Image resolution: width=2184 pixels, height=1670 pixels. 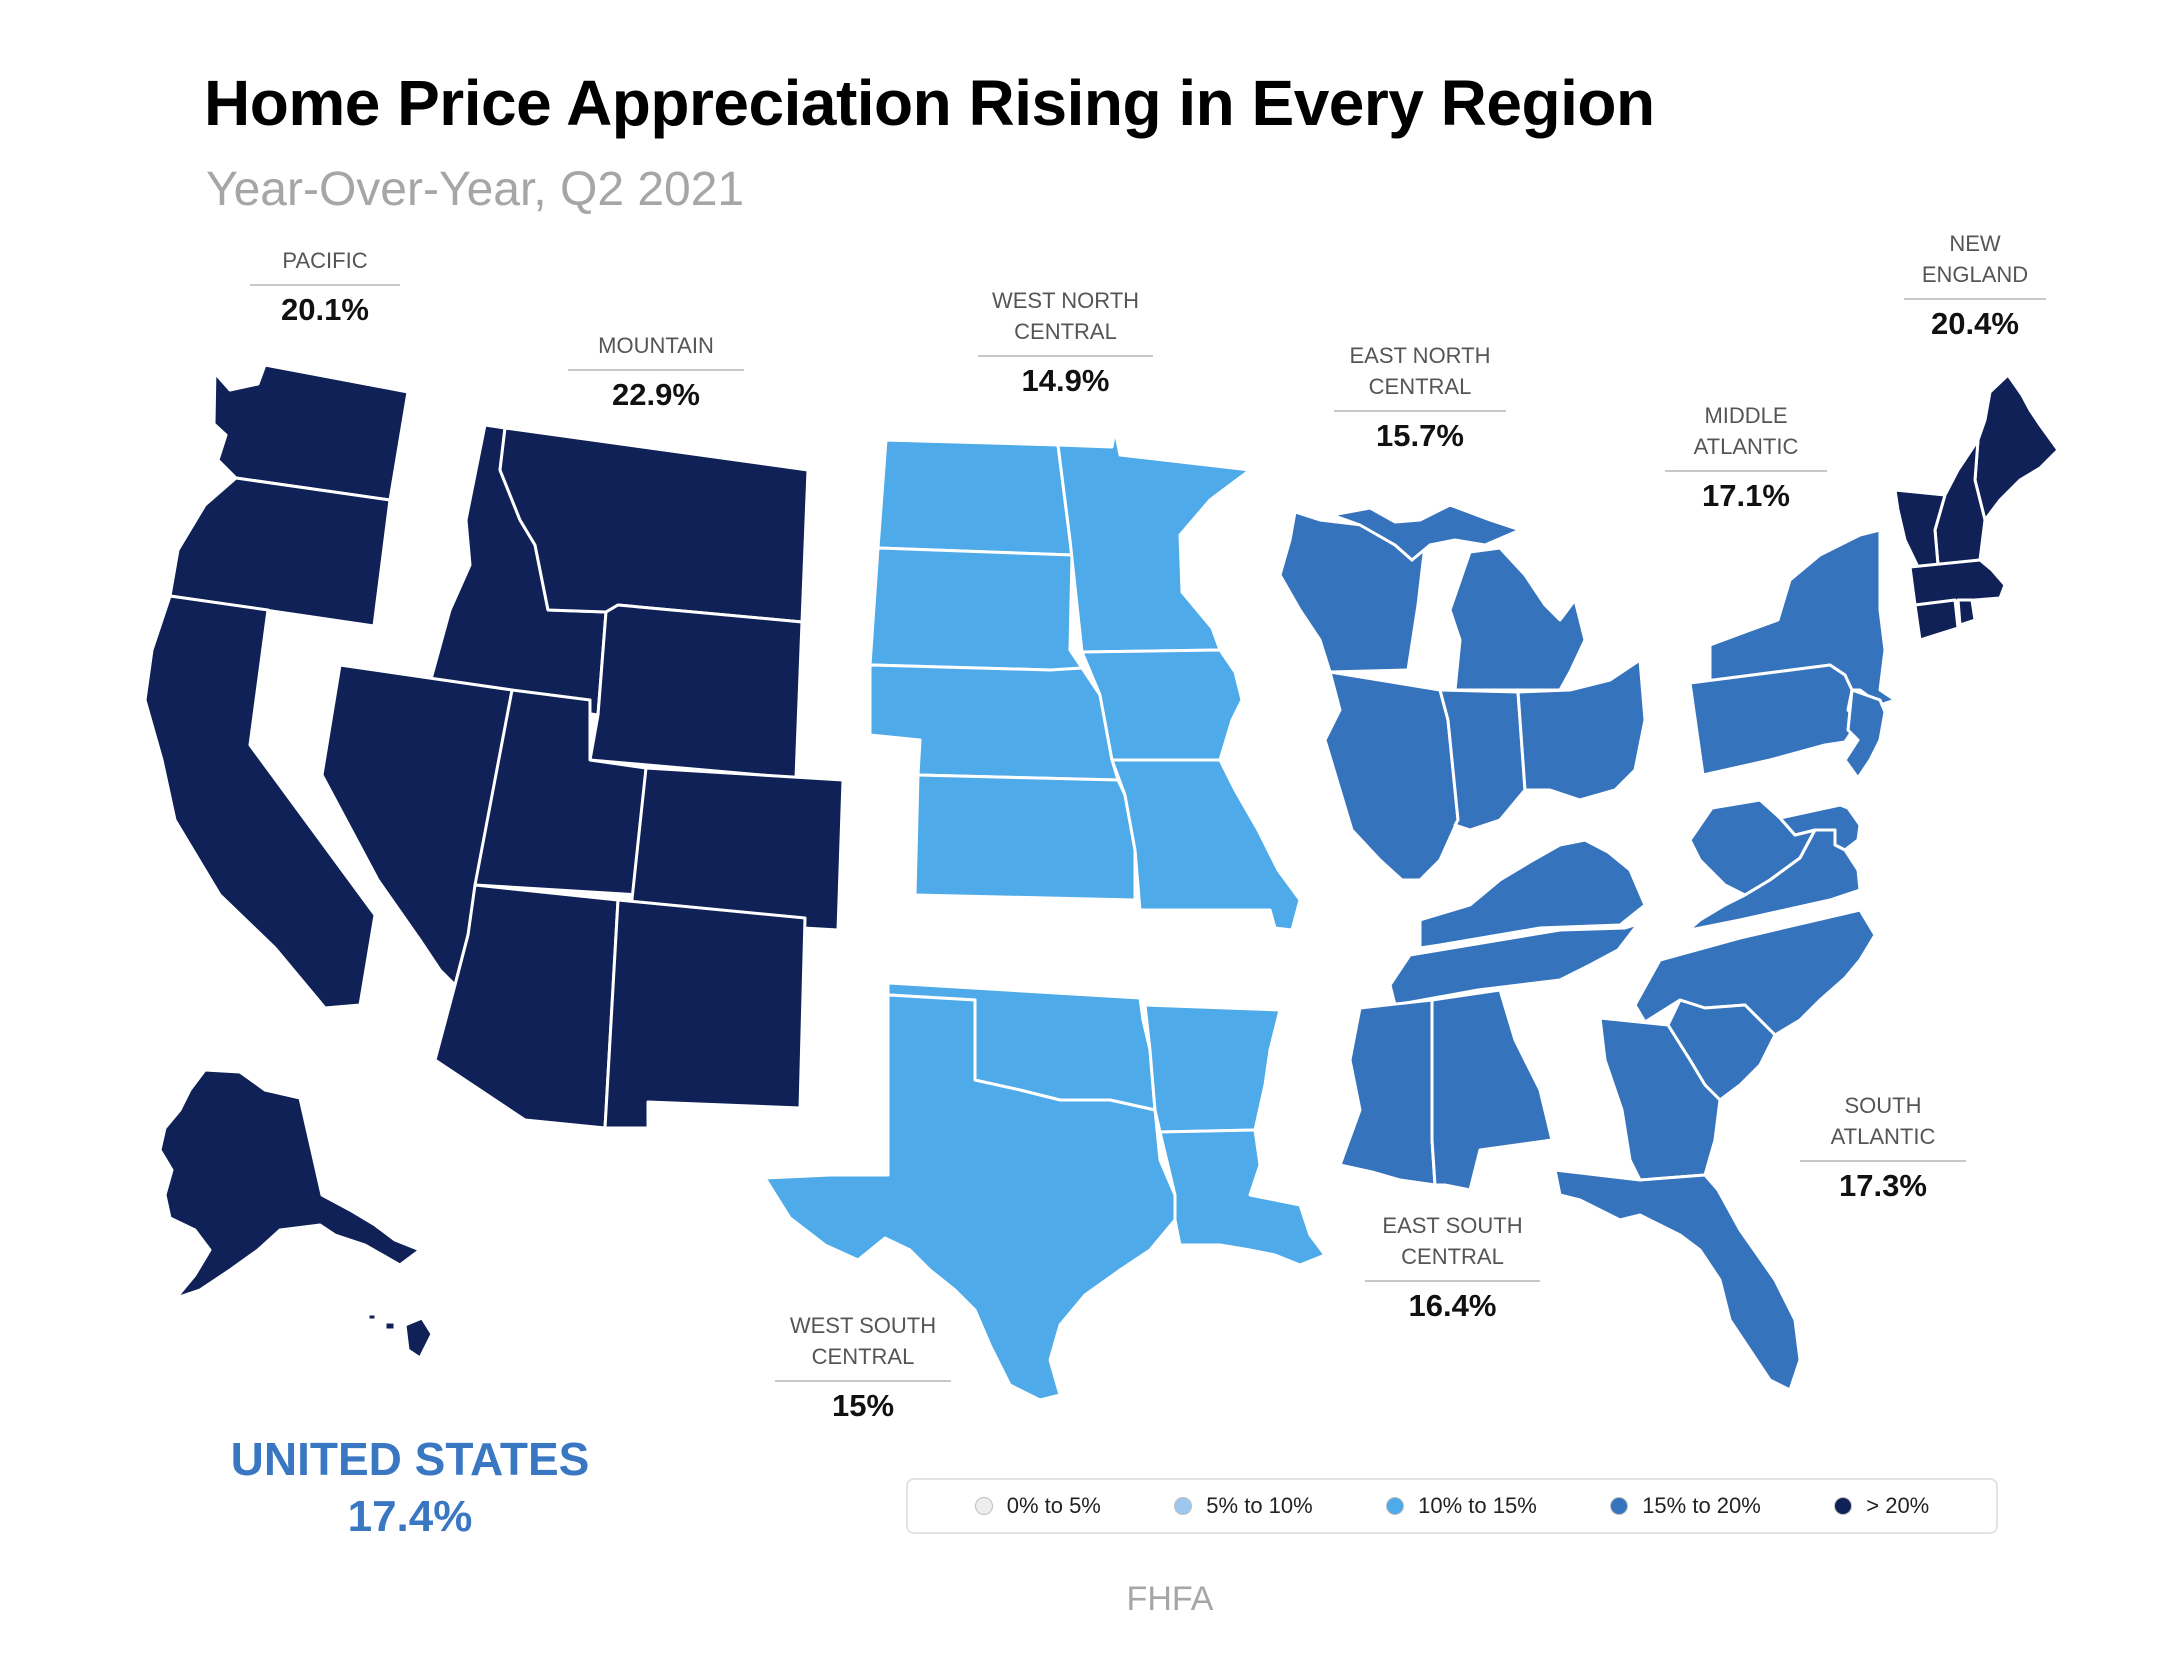 I want to click on region-name: EAST NORTH CENTRAL, so click(x=1420, y=371).